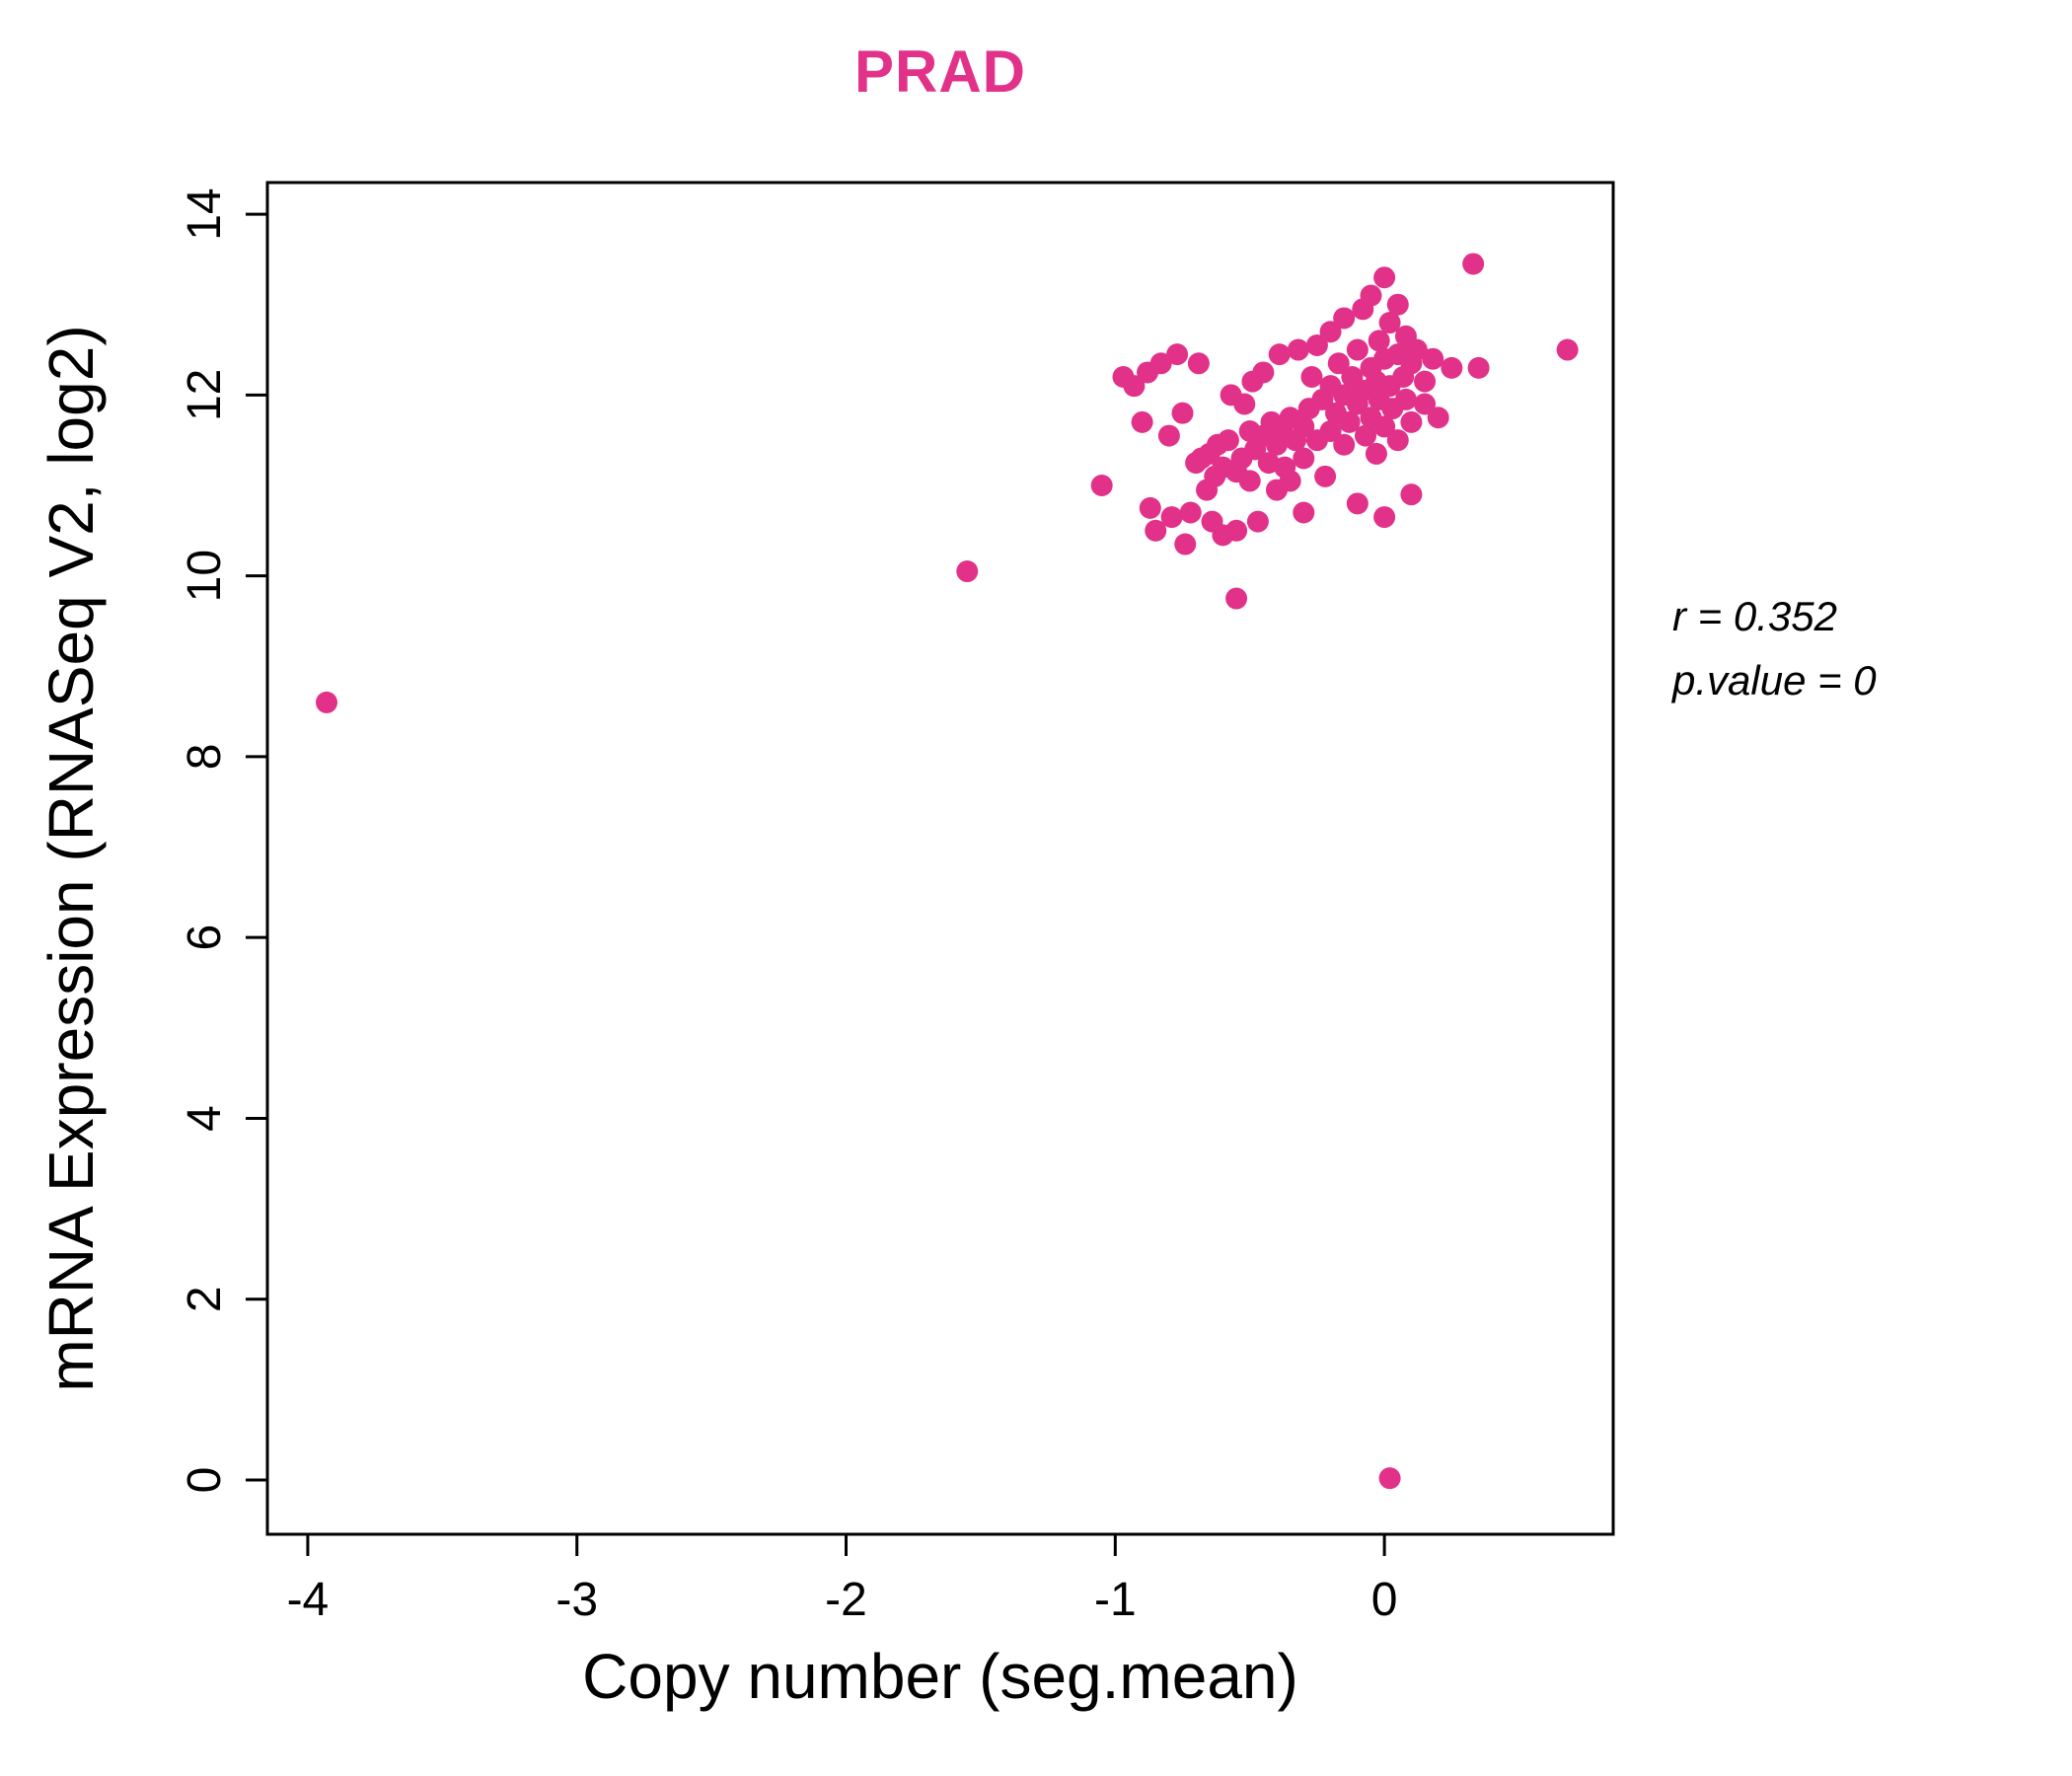  I want to click on x-tick-label: -4, so click(309, 1600).